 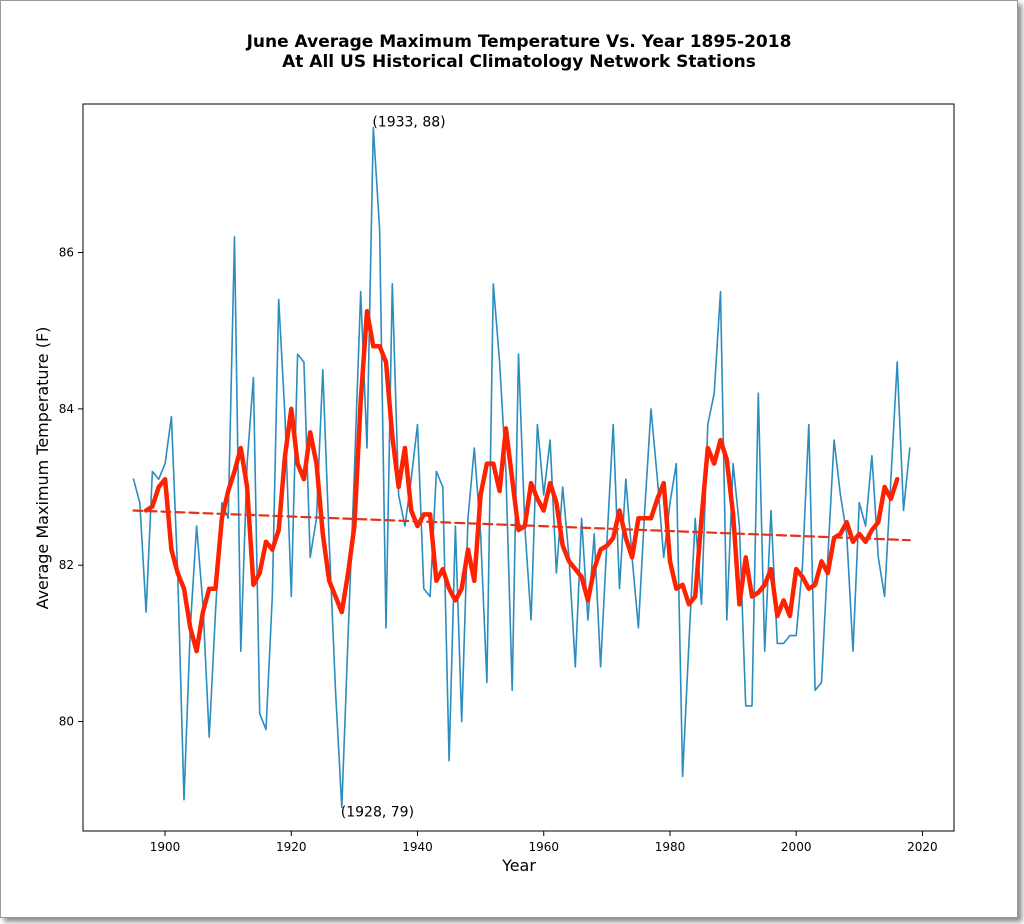 I want to click on x-tick-label: 1960, so click(x=543, y=847).